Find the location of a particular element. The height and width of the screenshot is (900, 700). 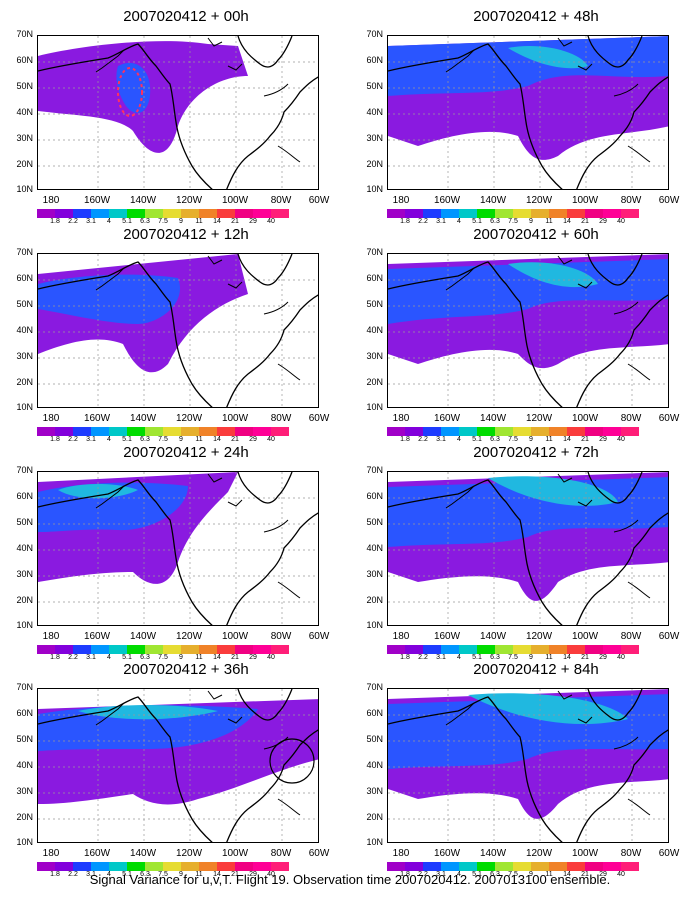

panel-title: 2007020412 + 24h is located at coordinates (186, 452).